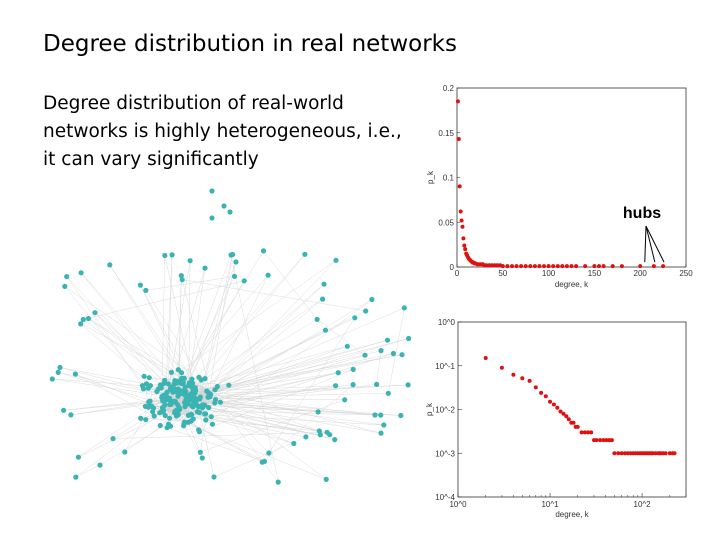 The height and width of the screenshot is (540, 720). I want to click on body-line: networks is highly heterogeneous, i.e.,, so click(222, 131).